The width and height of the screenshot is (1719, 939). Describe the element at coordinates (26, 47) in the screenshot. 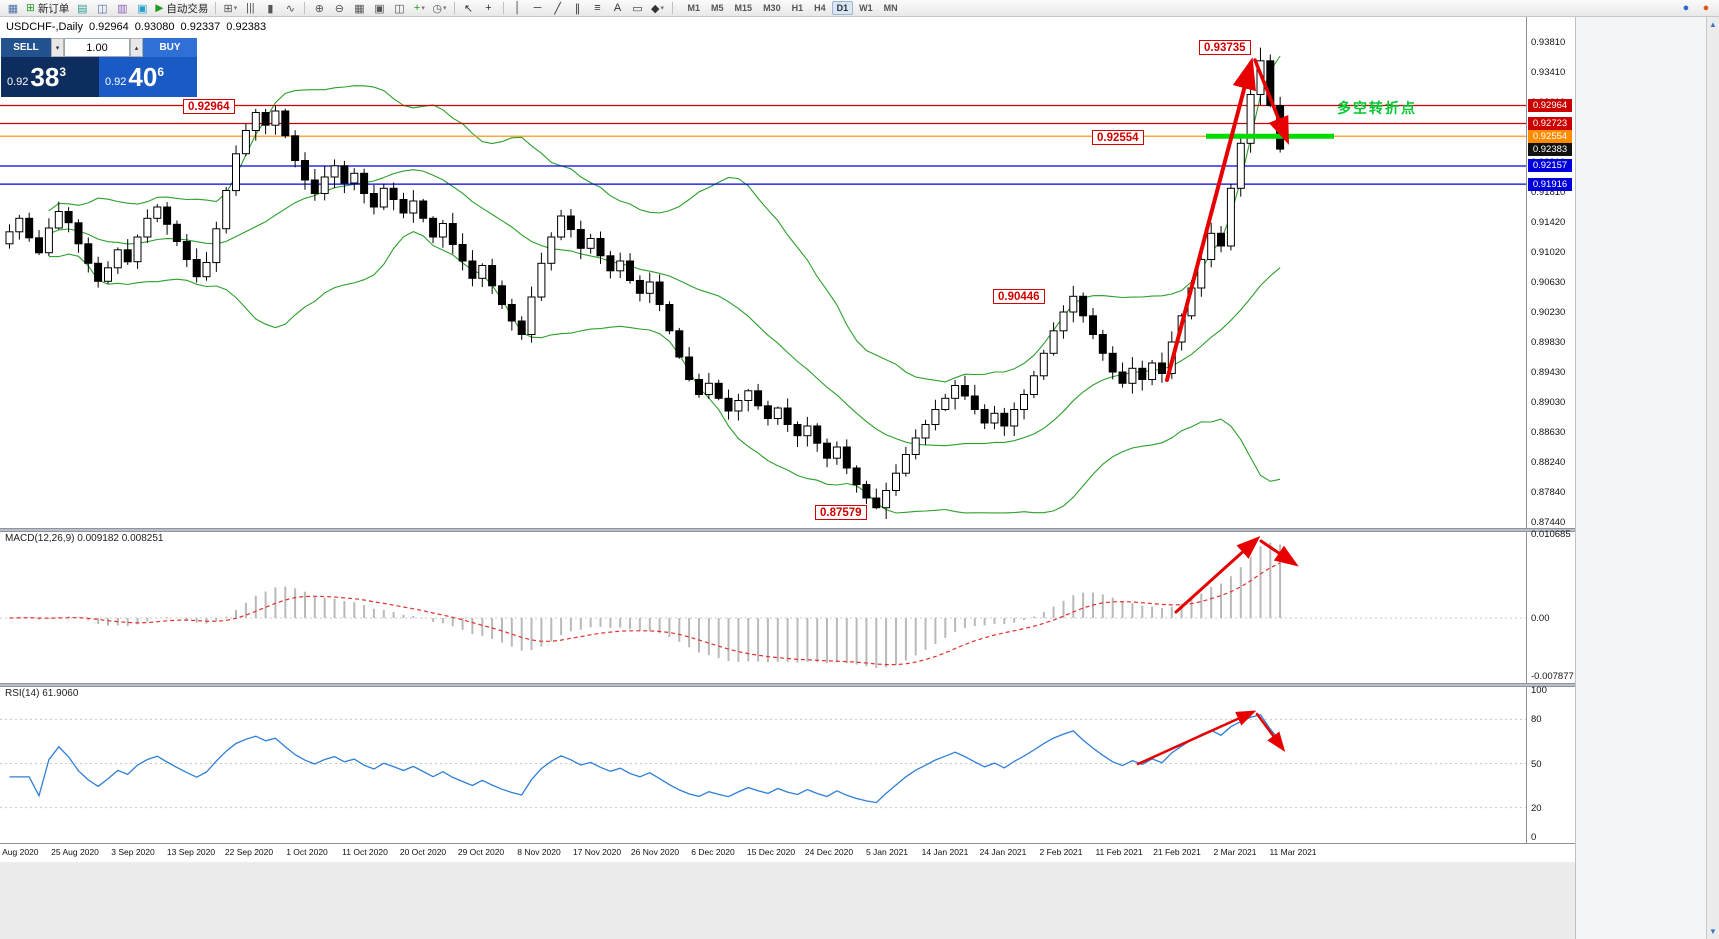

I see `sell-button: SELL` at that location.